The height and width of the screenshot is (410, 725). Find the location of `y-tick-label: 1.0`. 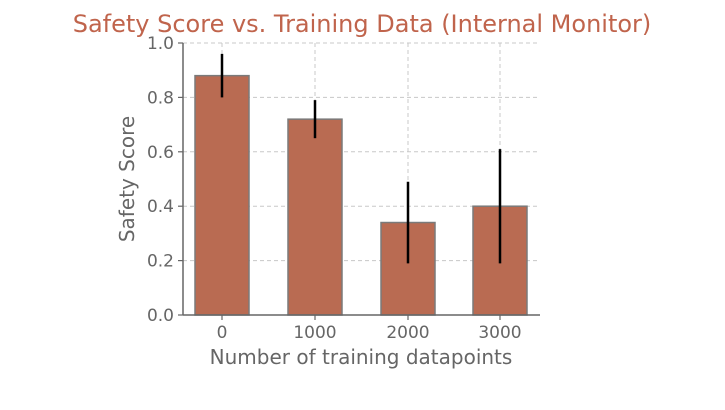

y-tick-label: 1.0 is located at coordinates (160, 44).